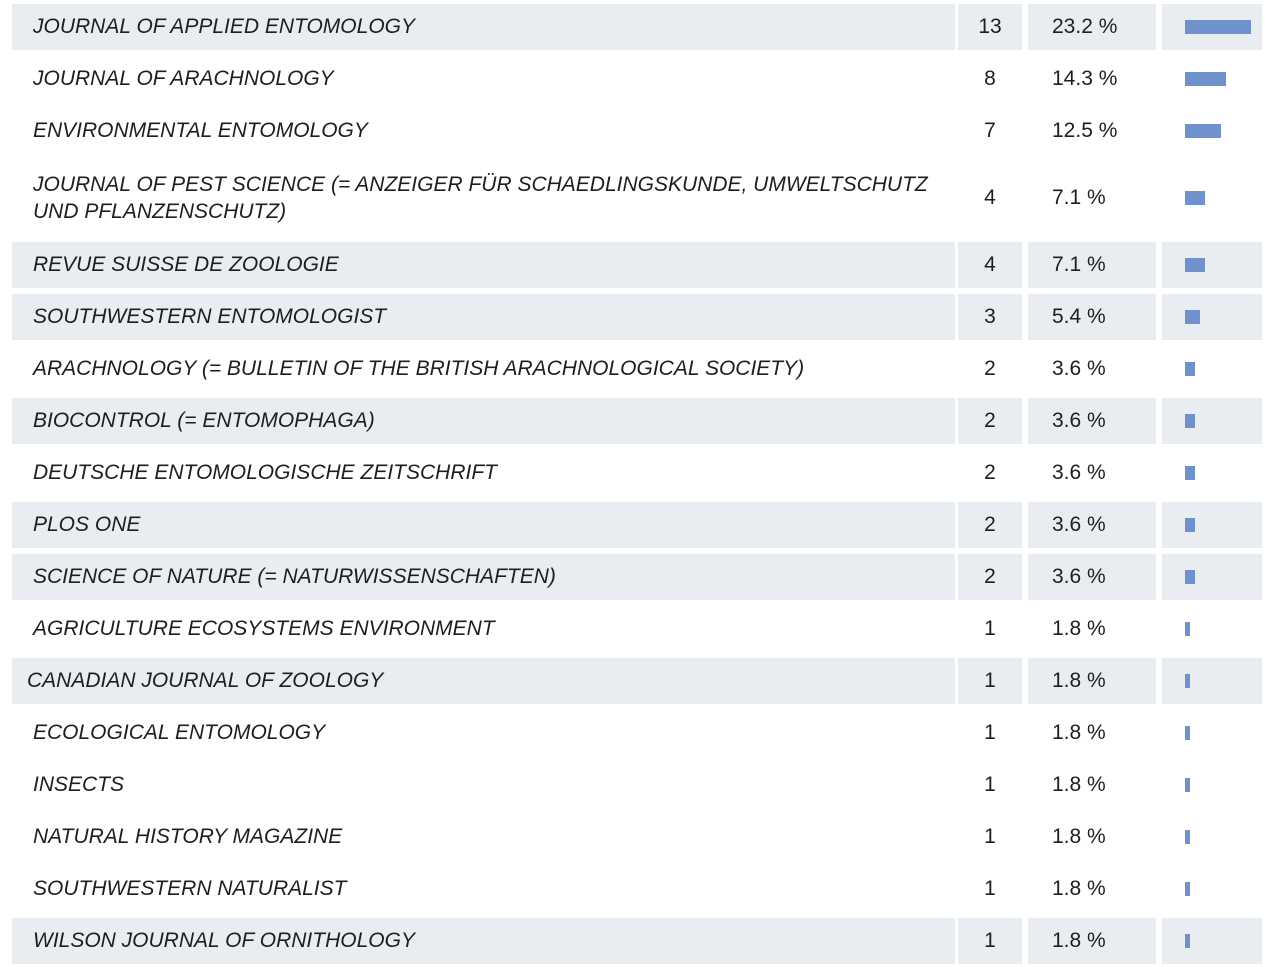 The width and height of the screenshot is (1265, 967). Describe the element at coordinates (632, 785) in the screenshot. I see `table-row: INSECTS 1 1.8 %` at that location.